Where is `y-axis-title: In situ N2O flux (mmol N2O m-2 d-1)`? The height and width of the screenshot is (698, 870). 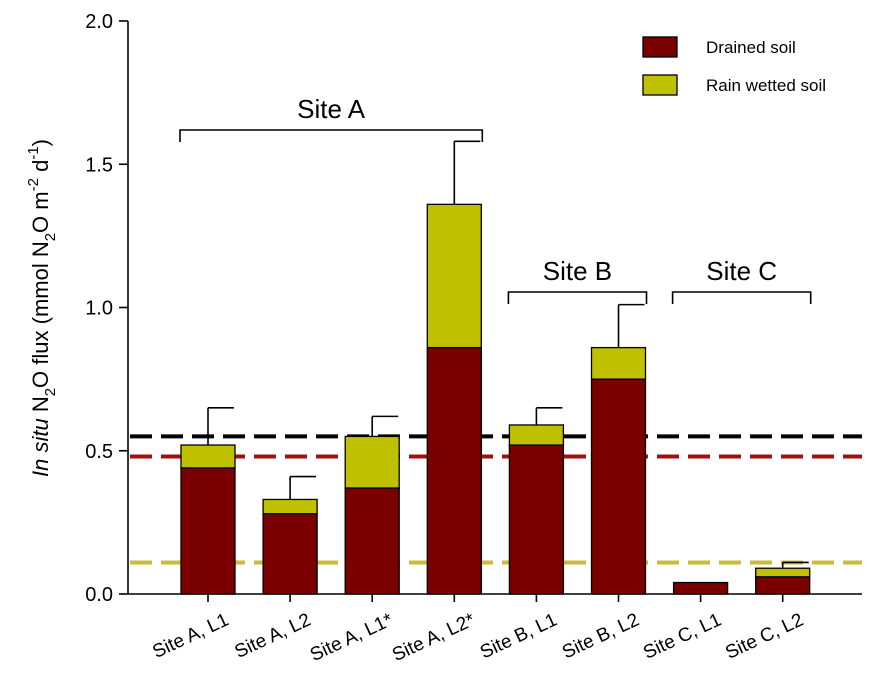
y-axis-title: In situ N2O flux (mmol N2O m-2 d-1) is located at coordinates (42, 308).